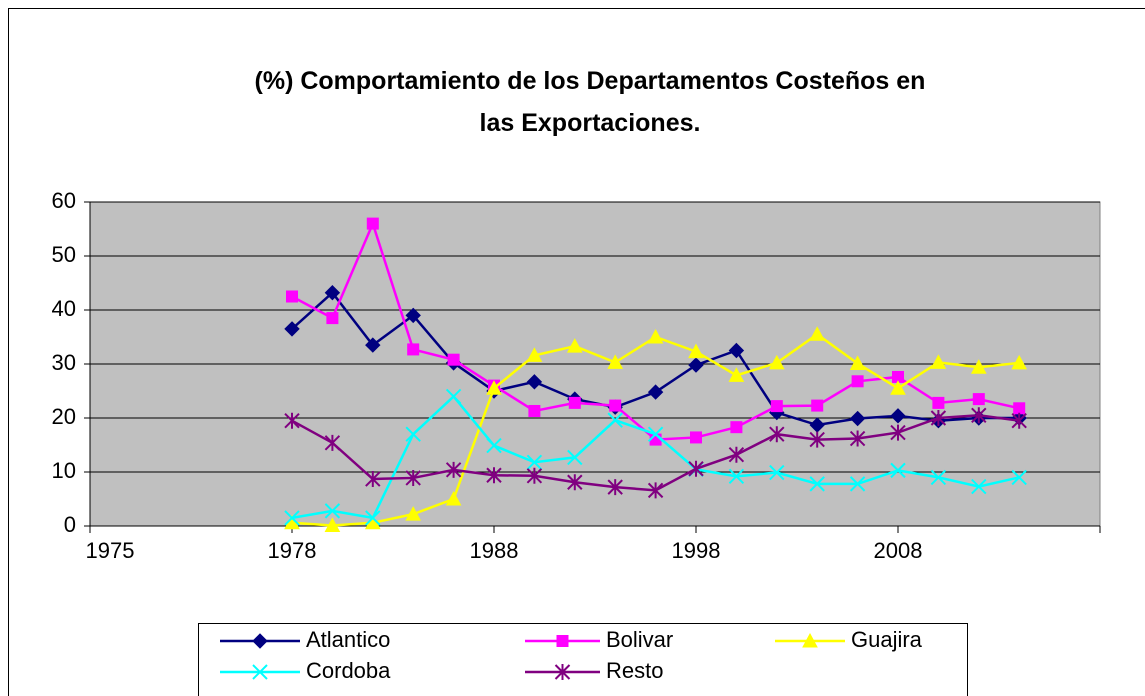 This screenshot has height=696, width=1145. I want to click on x-tick-label: 1988, so click(494, 550).